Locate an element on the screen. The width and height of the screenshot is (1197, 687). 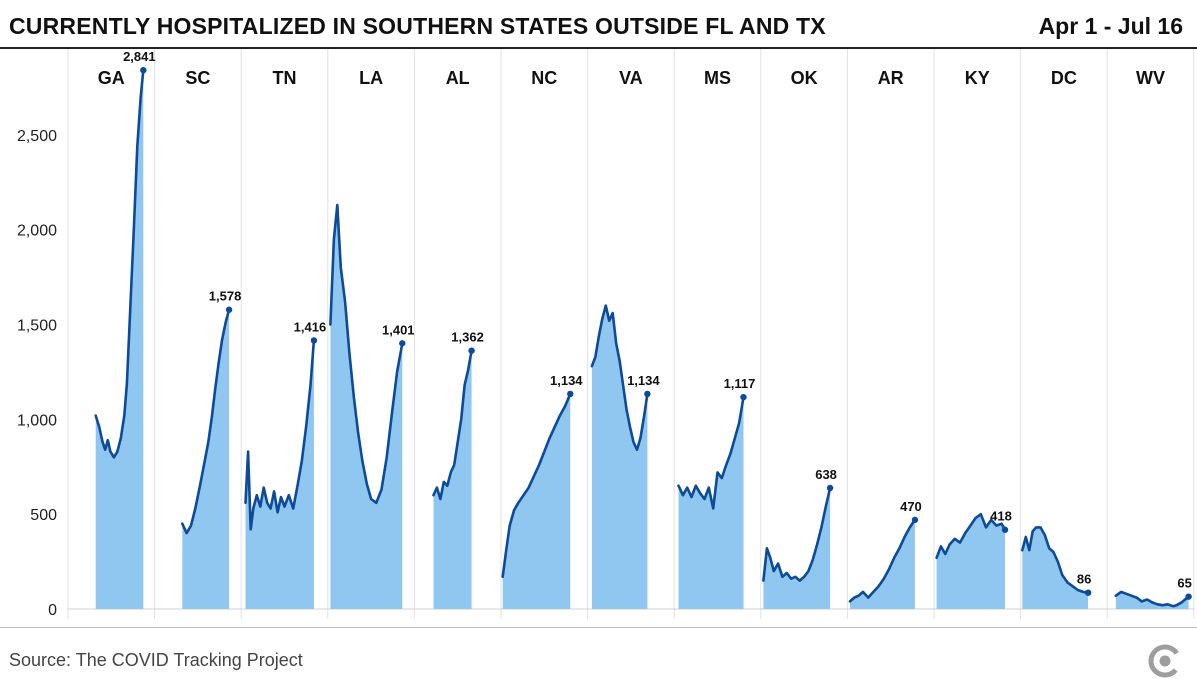
line-al is located at coordinates (452, 425).